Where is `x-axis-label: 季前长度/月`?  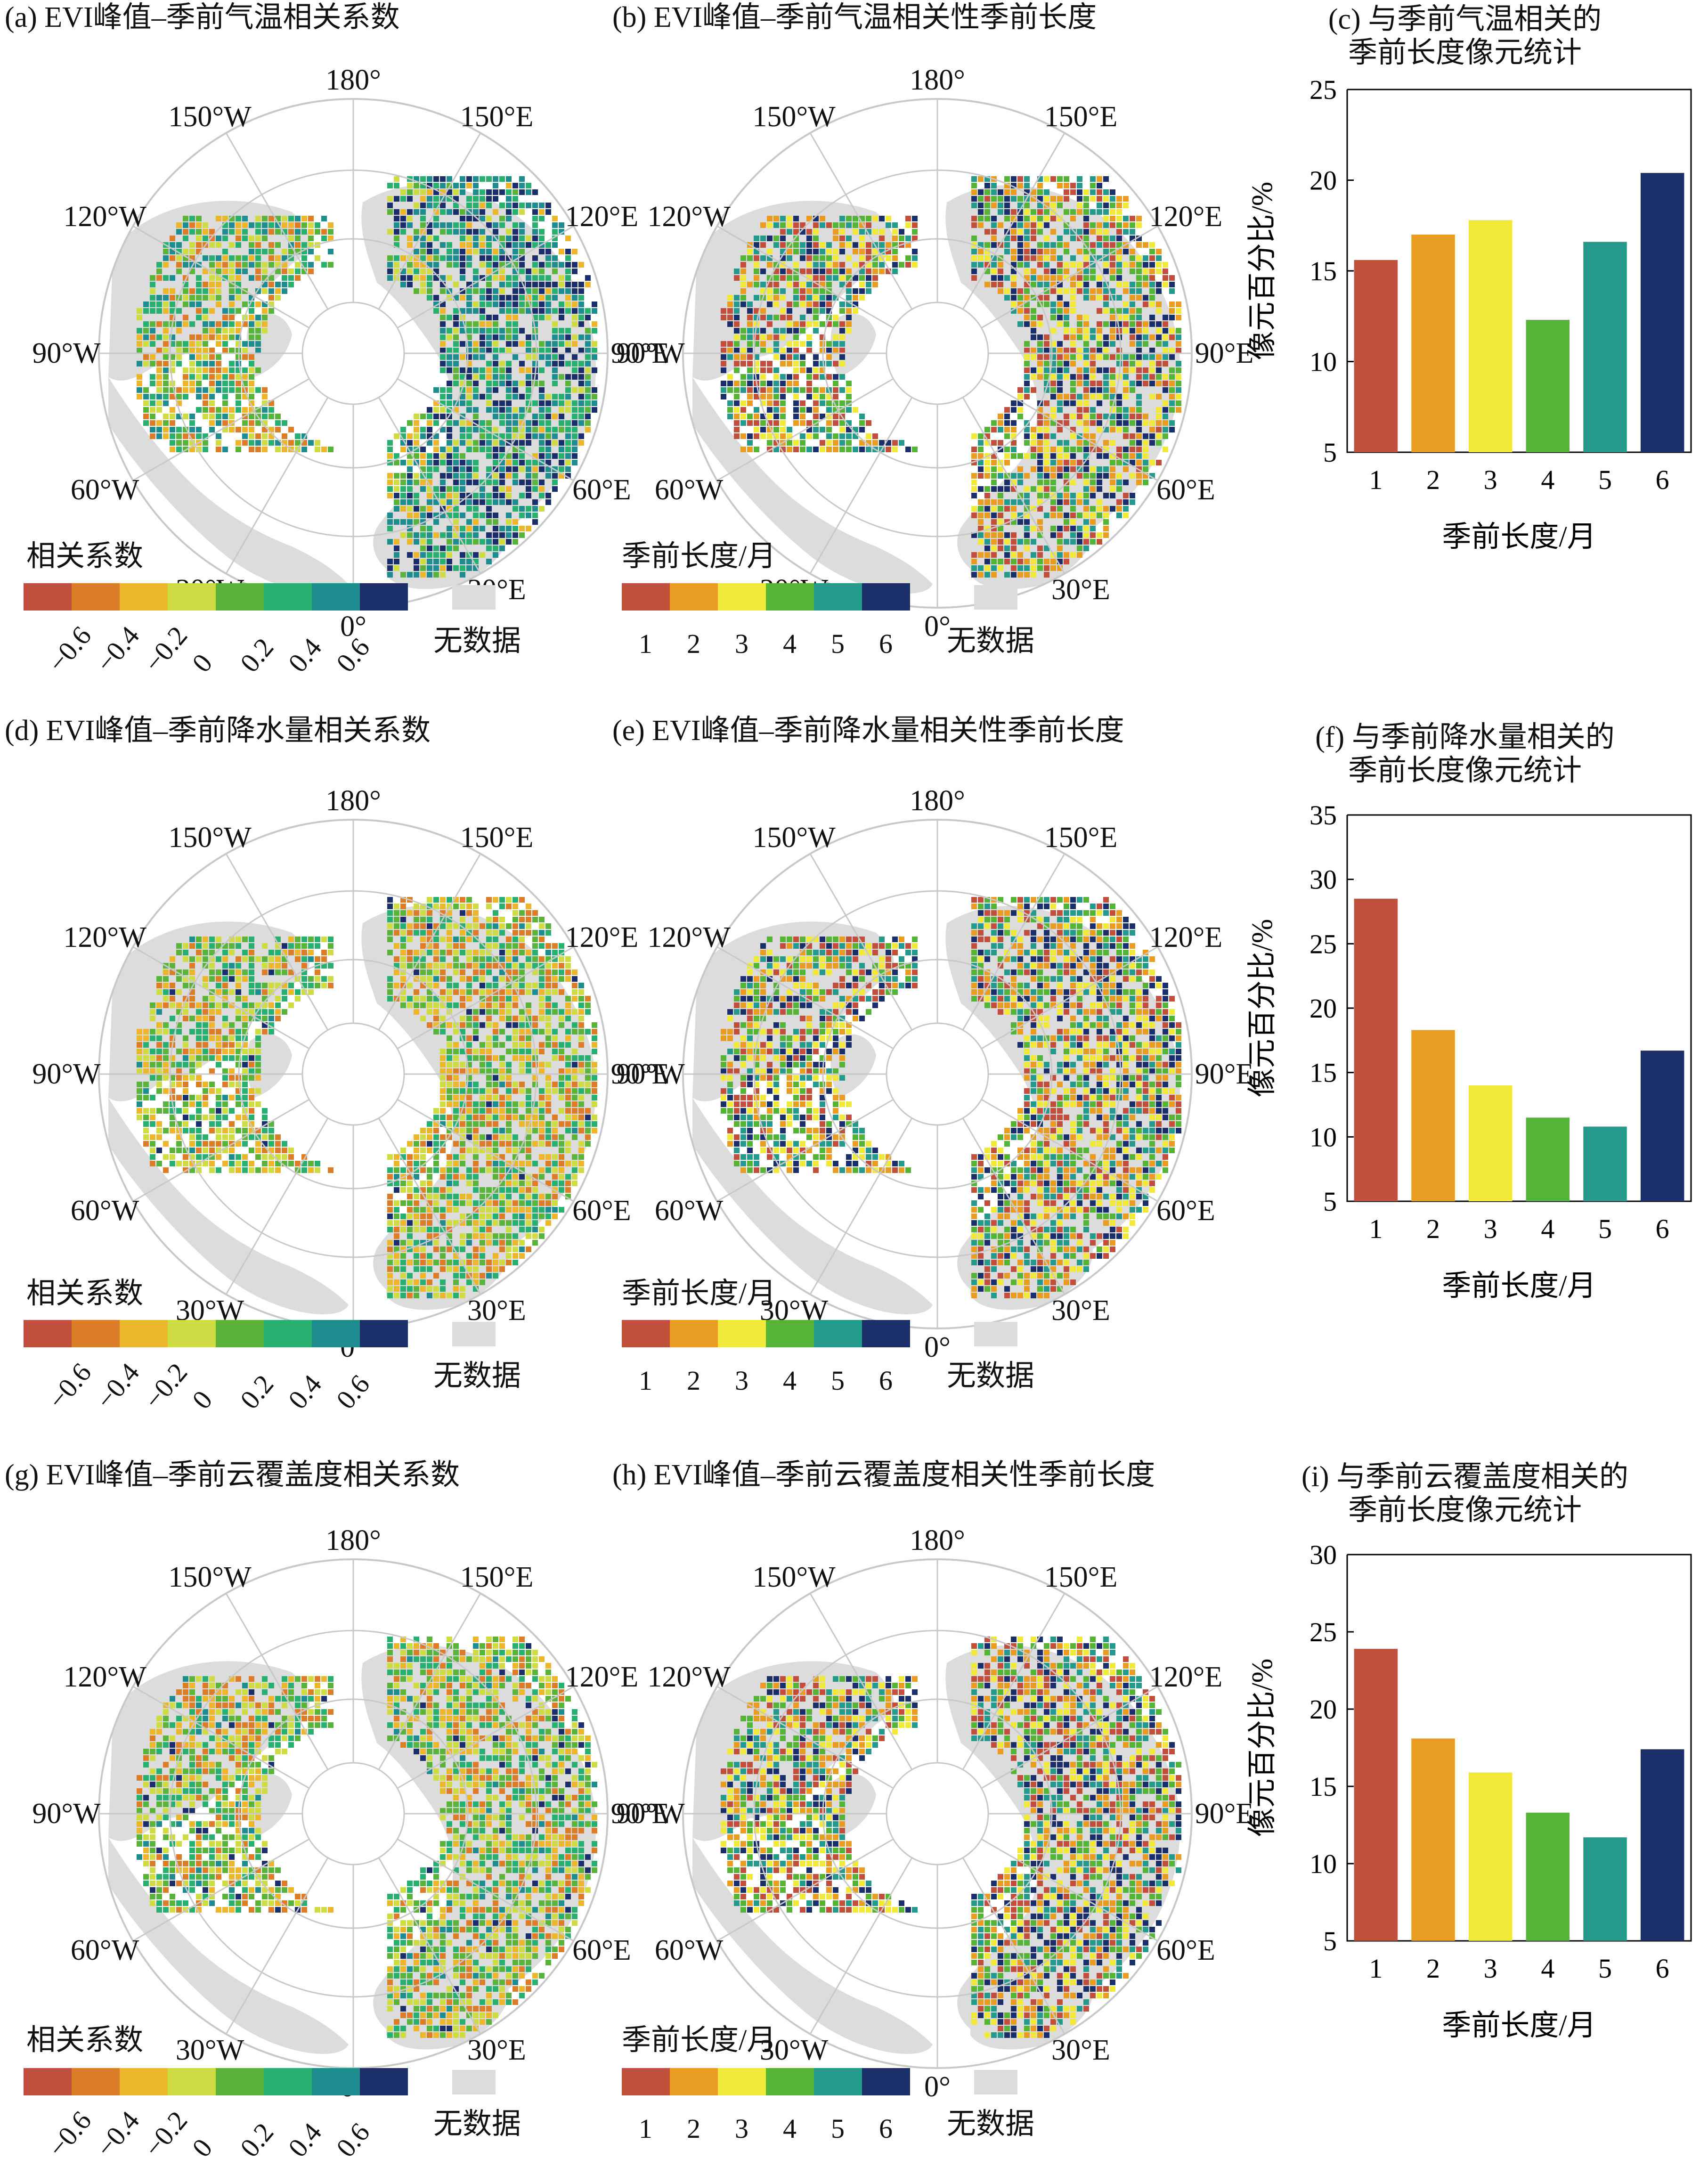 x-axis-label: 季前长度/月 is located at coordinates (1519, 2026).